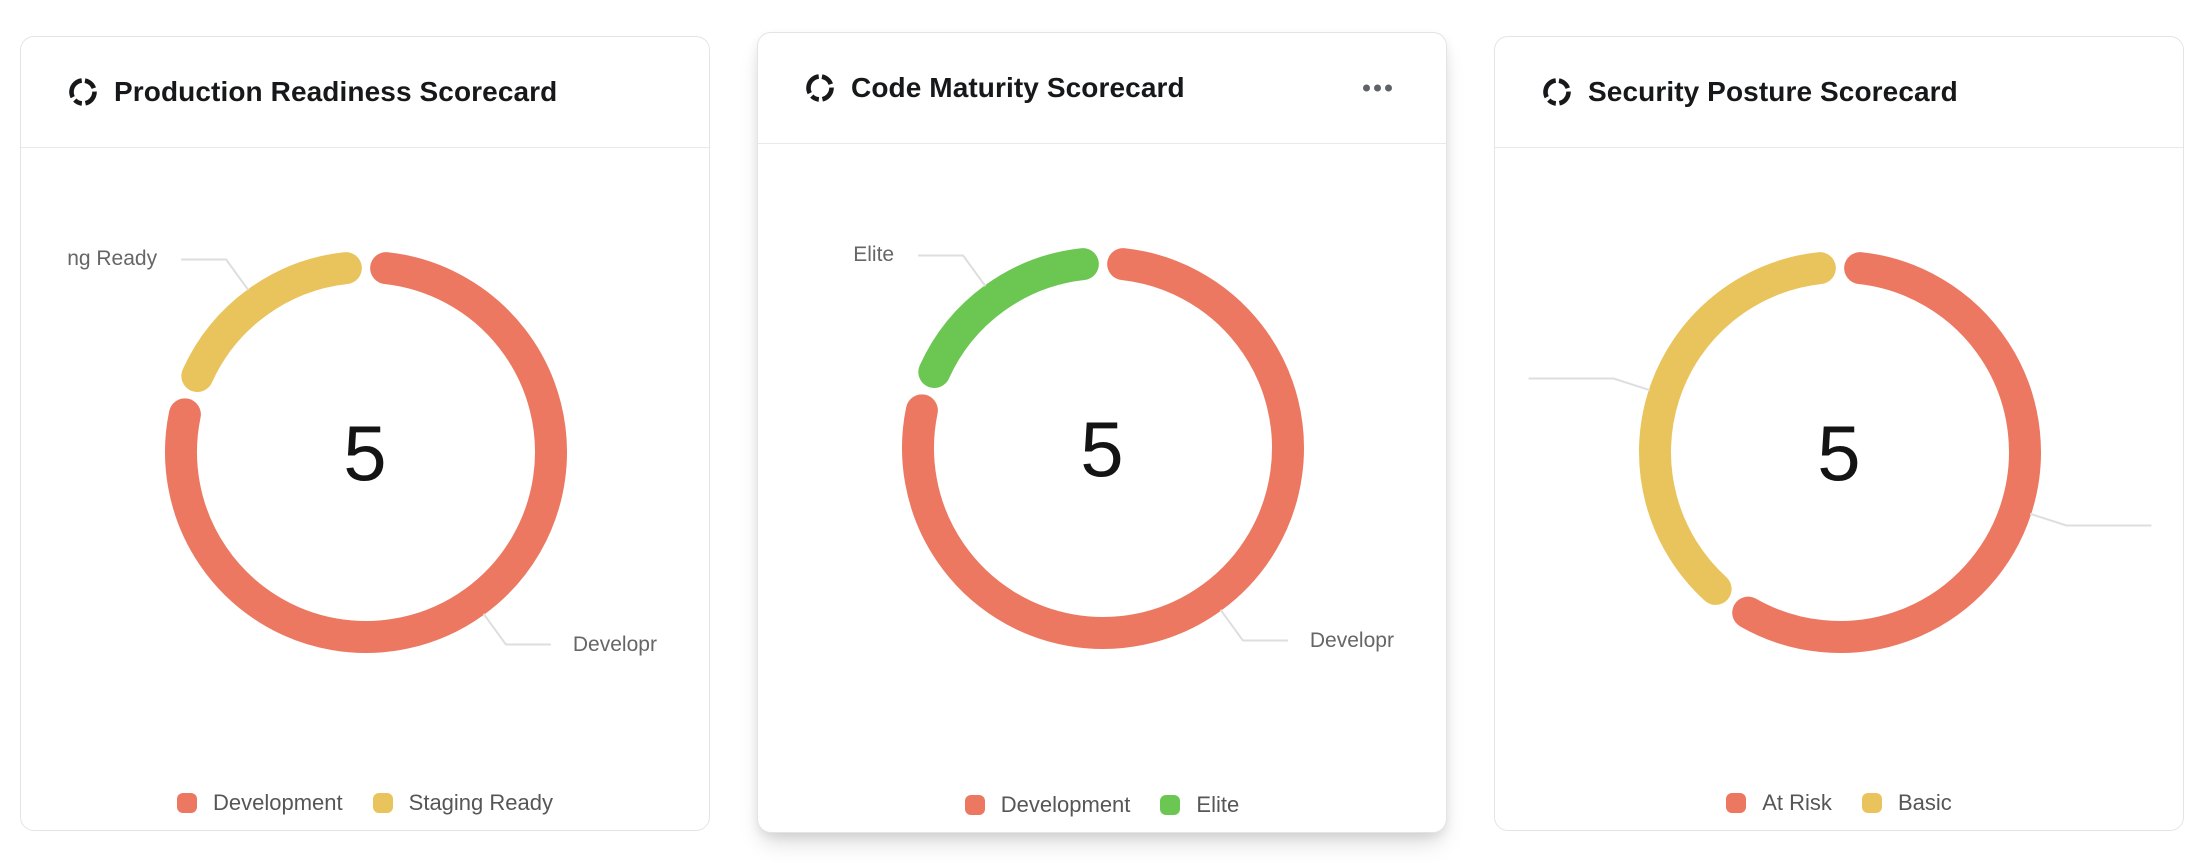 This screenshot has width=2210, height=868. Describe the element at coordinates (480, 802) in the screenshot. I see `legend-label: Staging Ready` at that location.